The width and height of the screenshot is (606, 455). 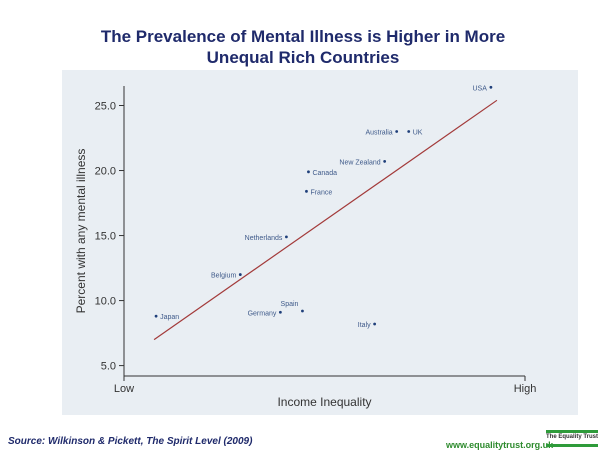 I want to click on y-axis-label: Percent with any mental illness, so click(x=81, y=231).